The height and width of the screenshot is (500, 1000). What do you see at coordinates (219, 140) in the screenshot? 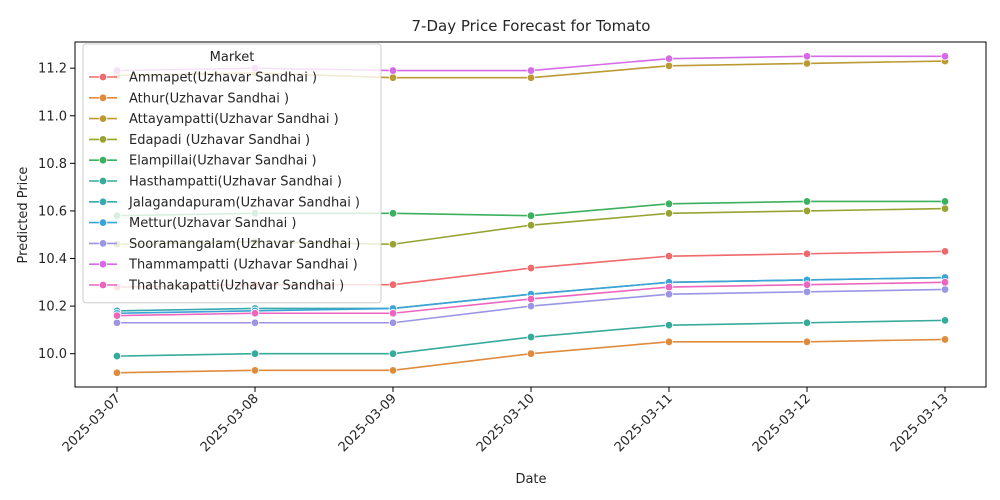
I see `legend-label: Edapadi (Uzhavar Sandhai )` at bounding box center [219, 140].